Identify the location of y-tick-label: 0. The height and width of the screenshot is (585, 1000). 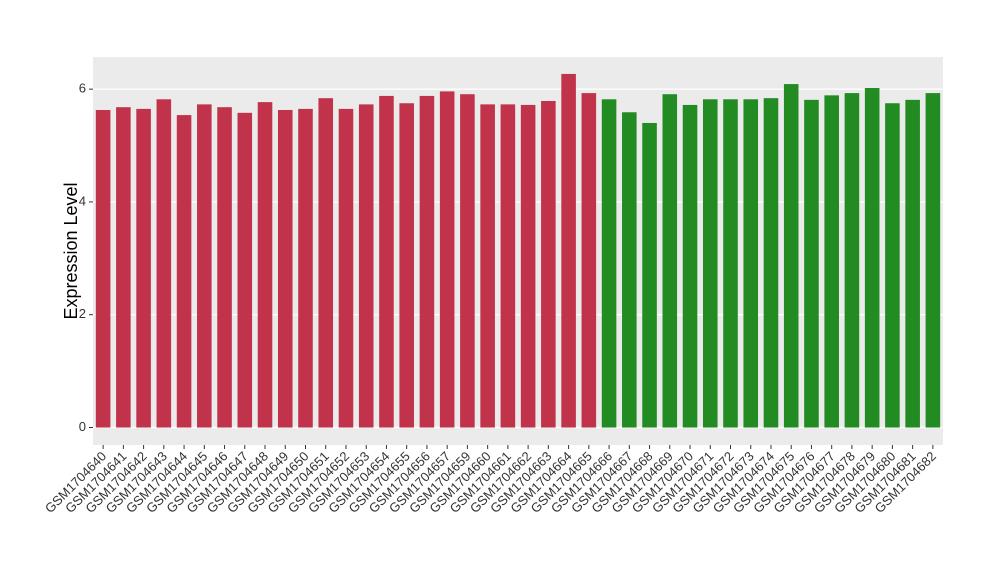
(82, 426).